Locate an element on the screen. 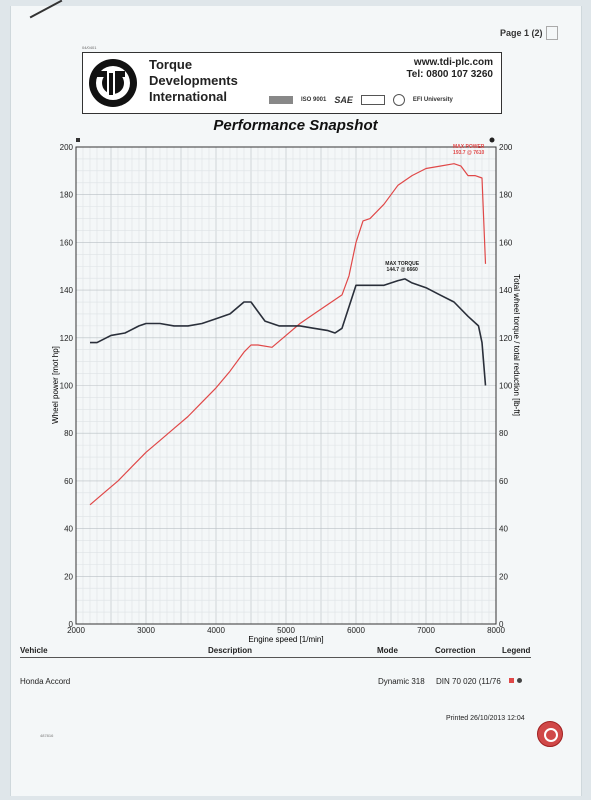  certification-logos: ISO 9001 SAE EFI University is located at coordinates (382, 100).